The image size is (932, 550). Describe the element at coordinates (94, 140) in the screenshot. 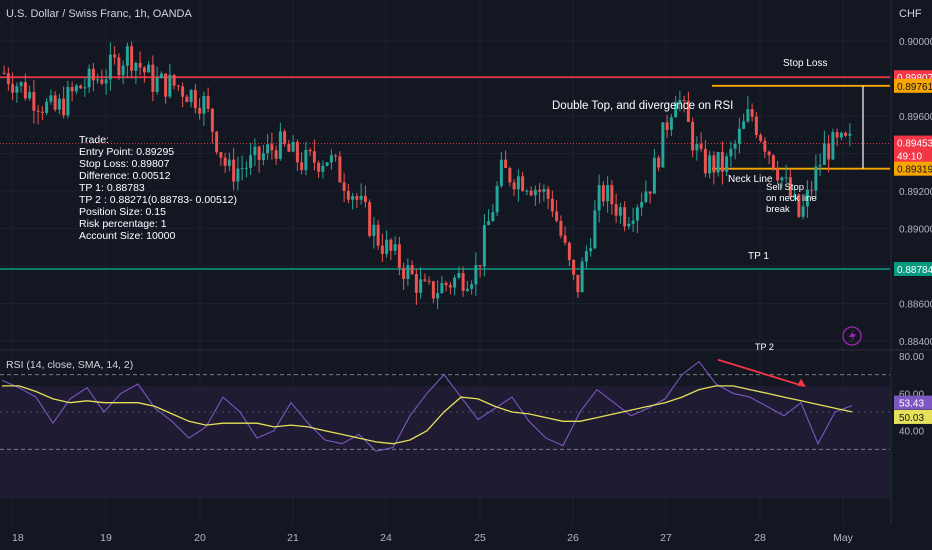

I see `trade-line-0: Trade:` at that location.